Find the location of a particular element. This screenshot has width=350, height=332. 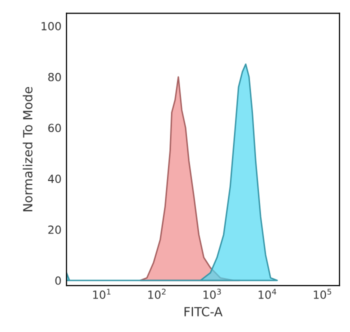

y-tick-label: 40 is located at coordinates (54, 179).